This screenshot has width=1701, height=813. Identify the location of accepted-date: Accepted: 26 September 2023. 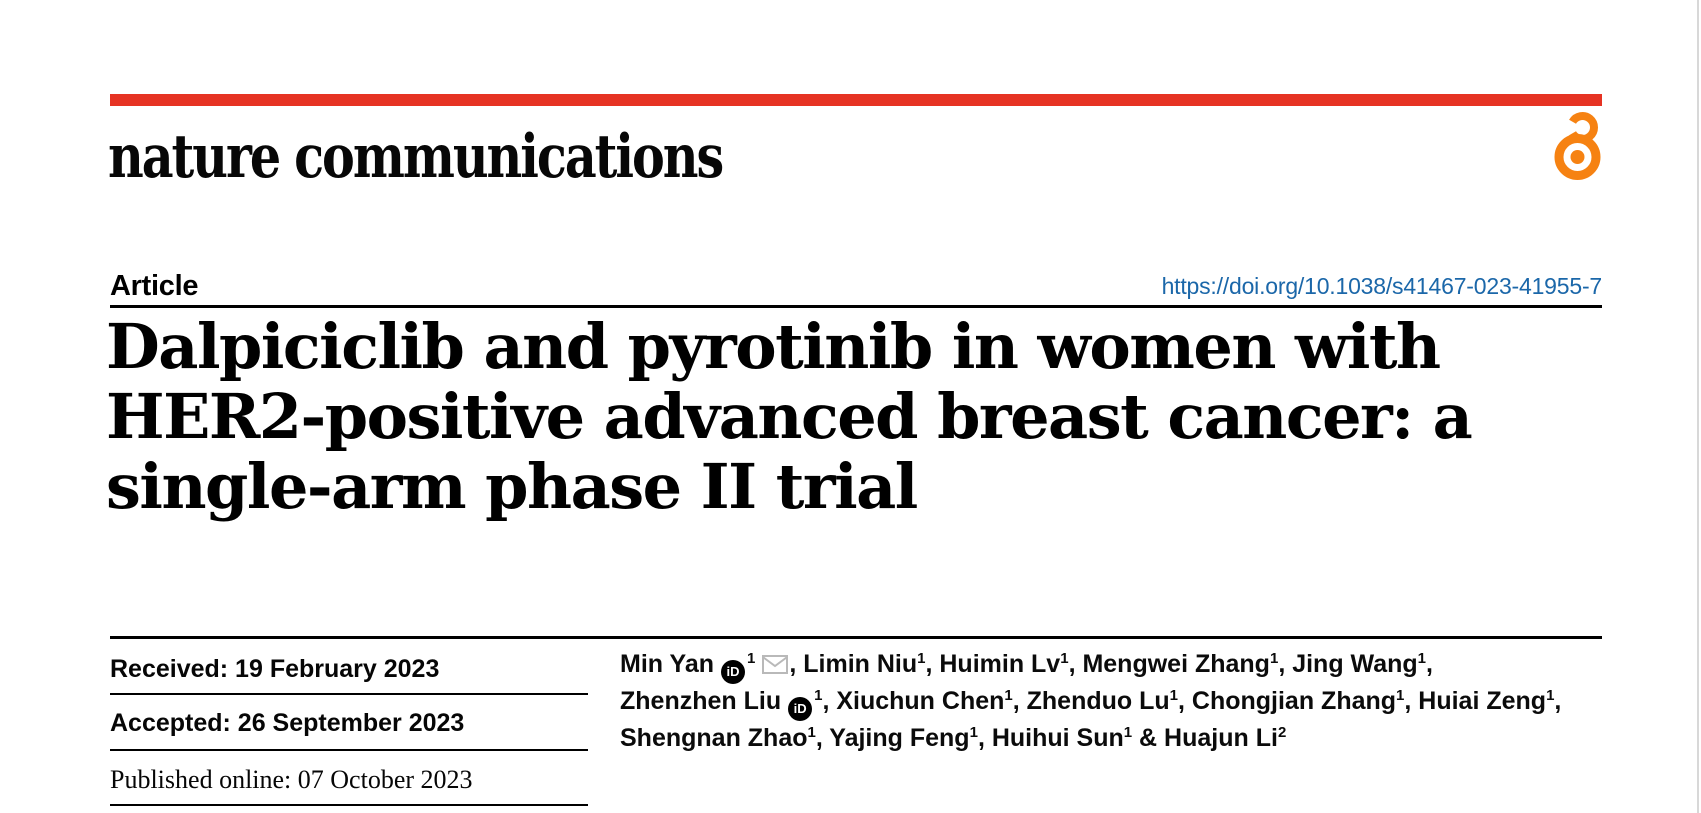
(287, 723).